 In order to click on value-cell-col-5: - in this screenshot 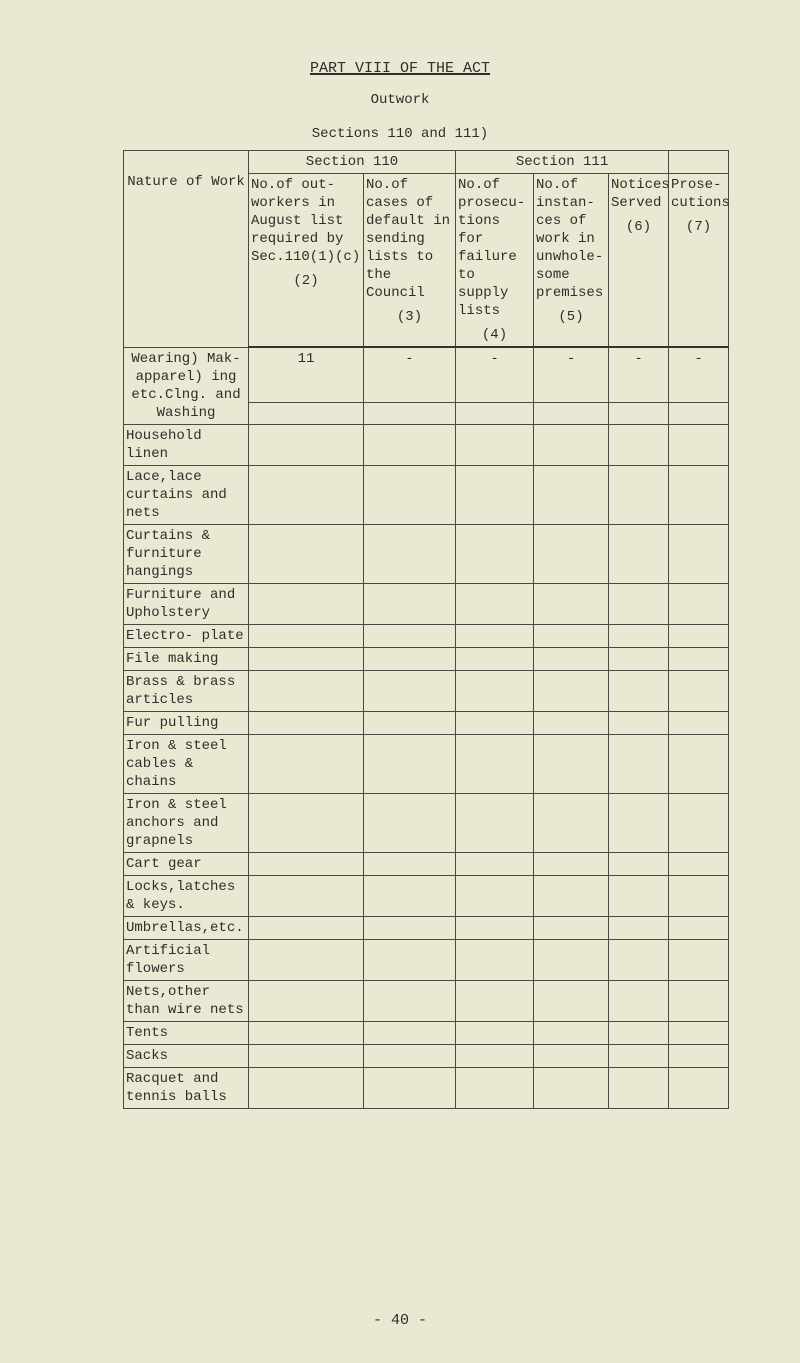, I will do `click(571, 374)`.